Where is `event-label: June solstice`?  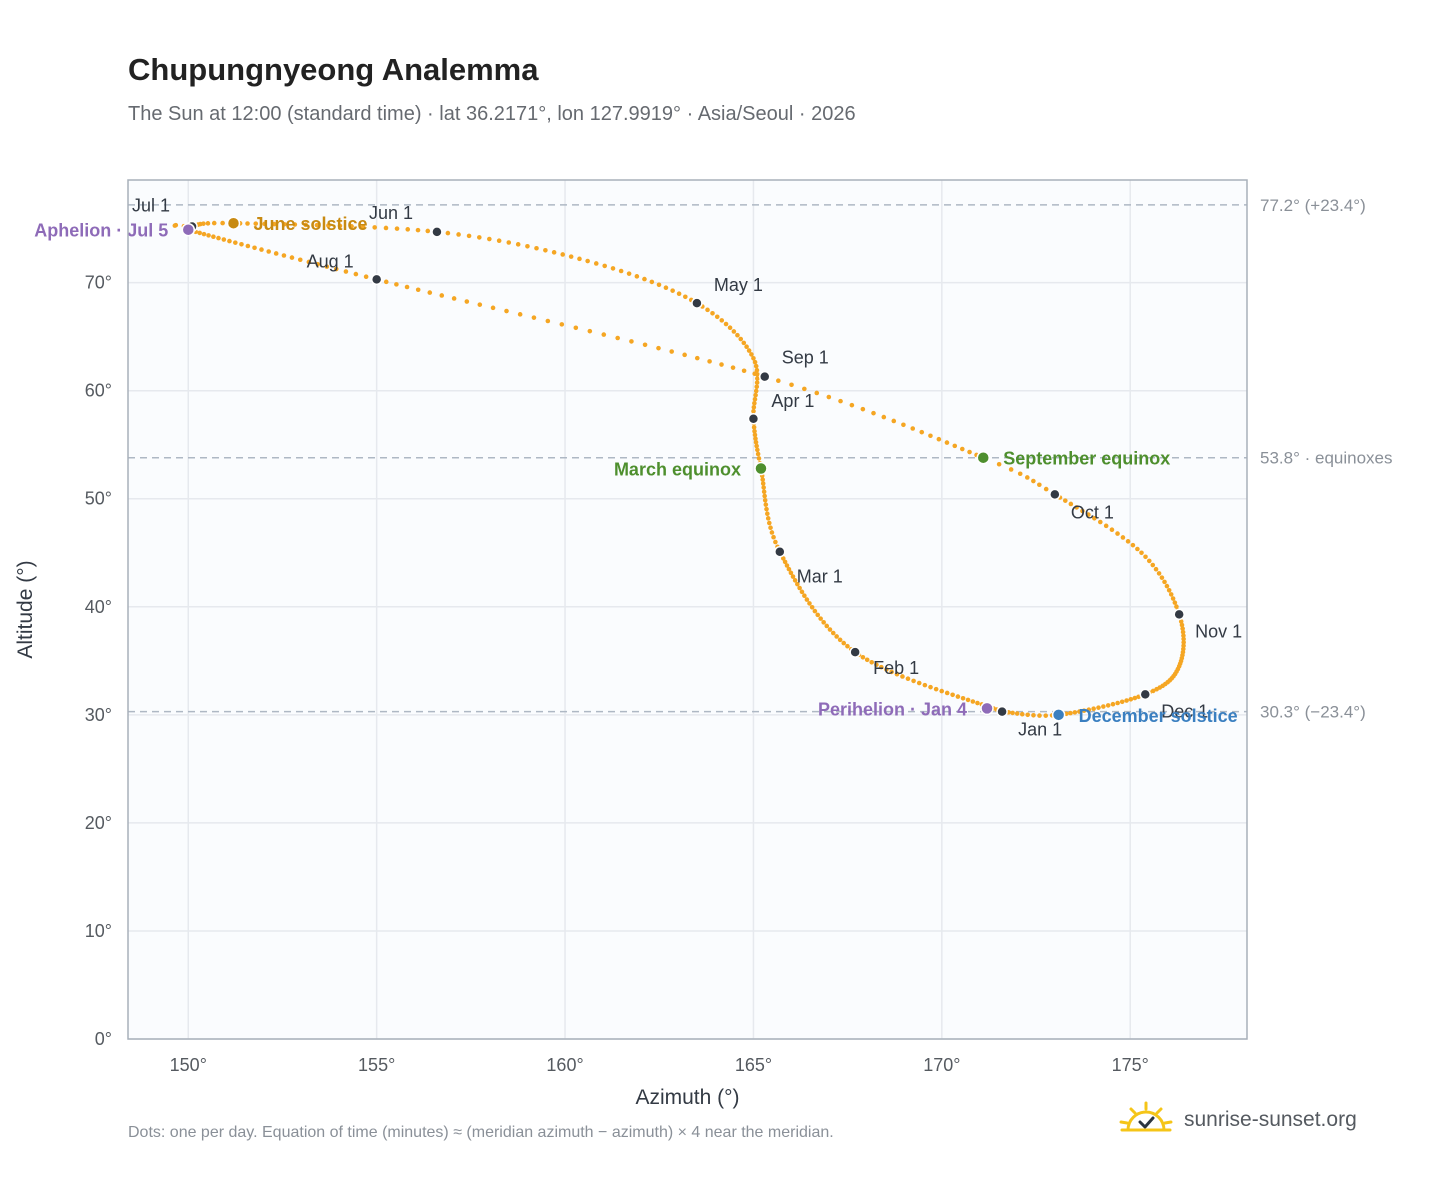 event-label: June solstice is located at coordinates (310, 224).